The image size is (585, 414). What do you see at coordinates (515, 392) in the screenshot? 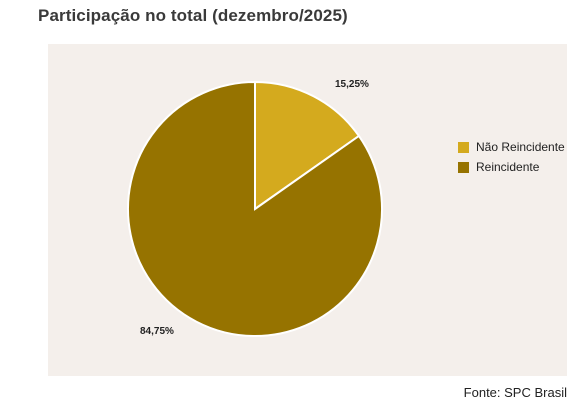
I see `source-note: Fonte: SPC Brasil` at bounding box center [515, 392].